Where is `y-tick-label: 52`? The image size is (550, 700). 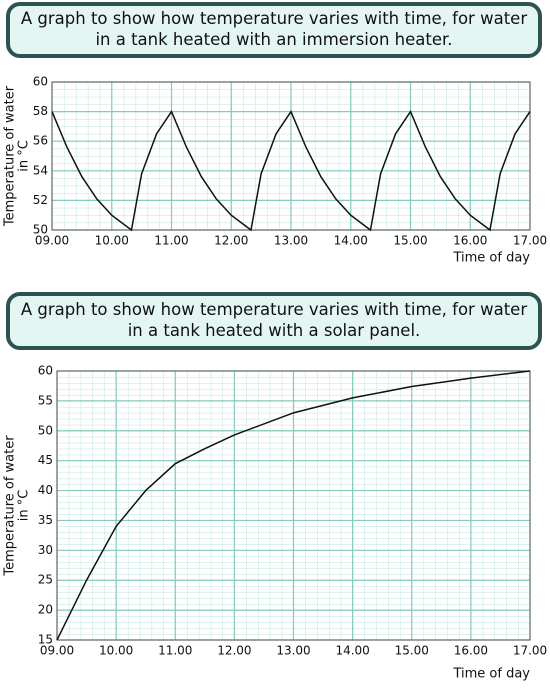 y-tick-label: 52 is located at coordinates (40, 200).